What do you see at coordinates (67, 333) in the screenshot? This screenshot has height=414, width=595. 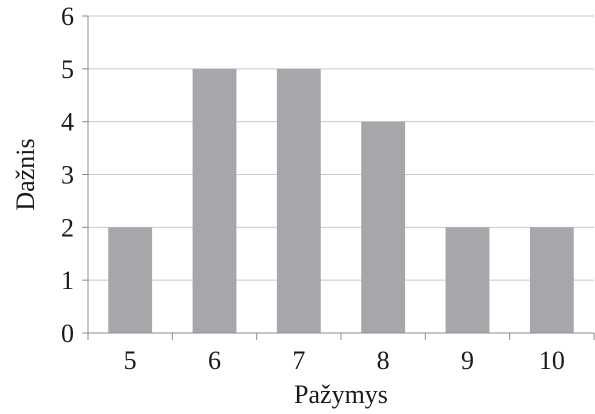 I see `y-tick-label-0: 0` at bounding box center [67, 333].